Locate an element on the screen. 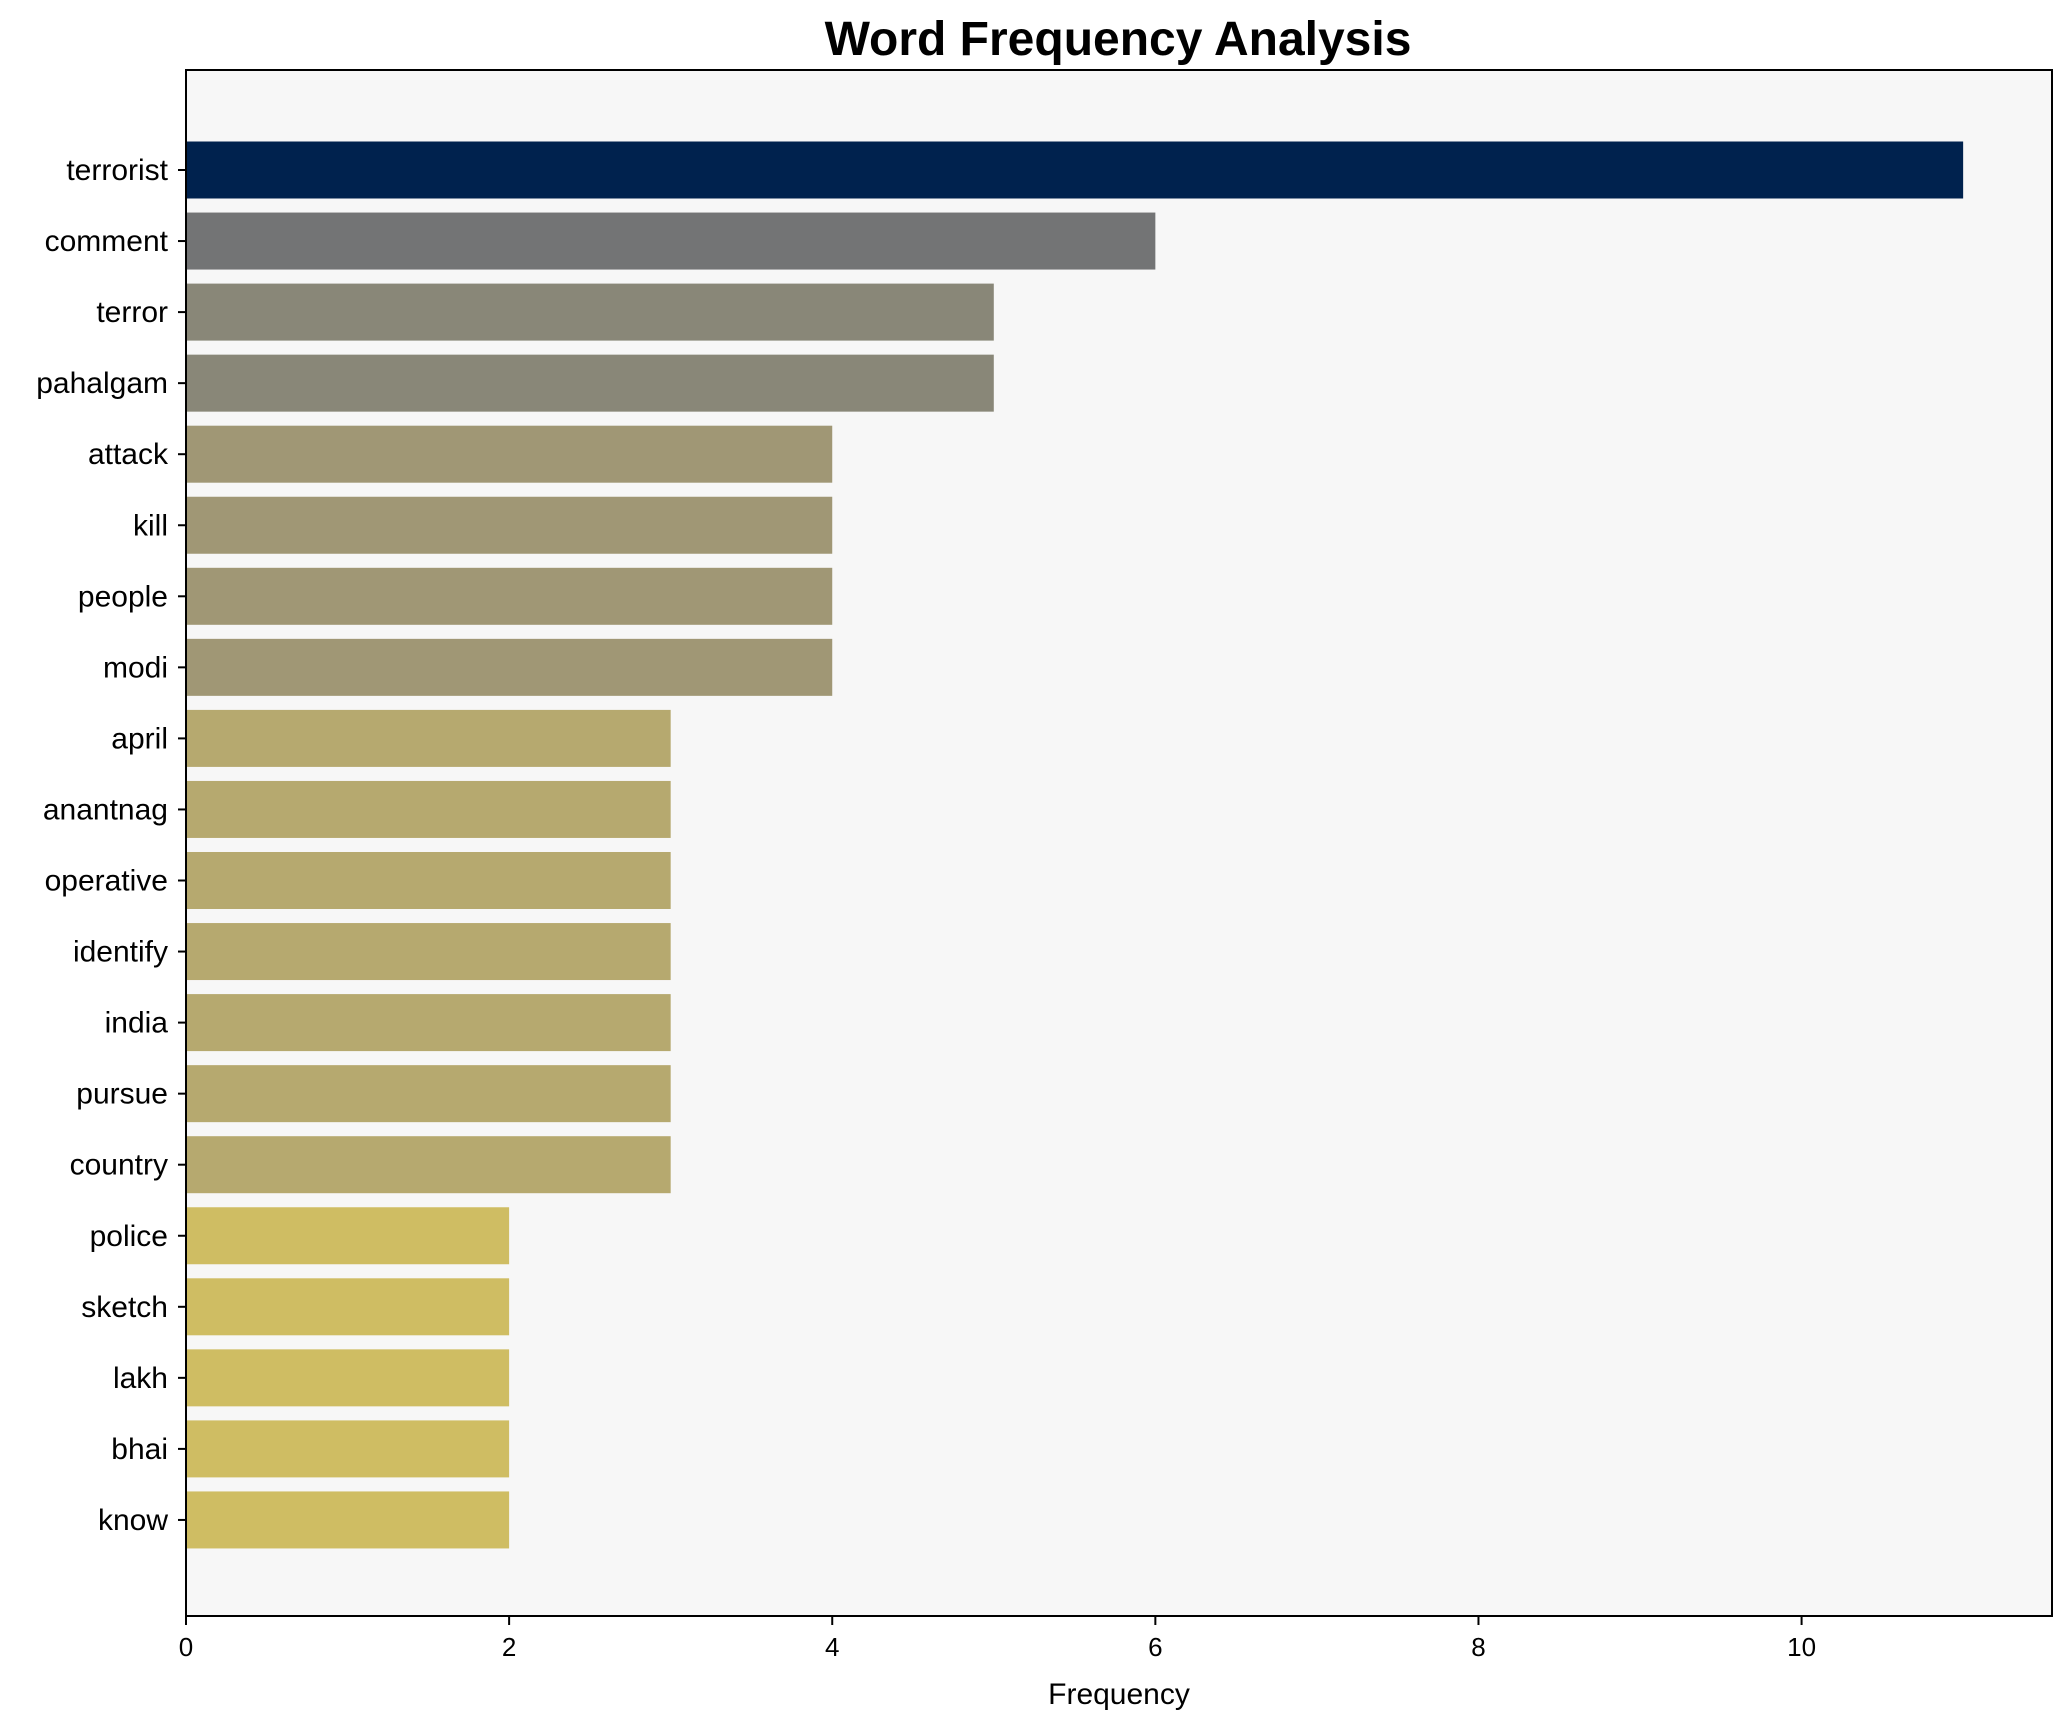  category-label-people: people is located at coordinates (123, 596).